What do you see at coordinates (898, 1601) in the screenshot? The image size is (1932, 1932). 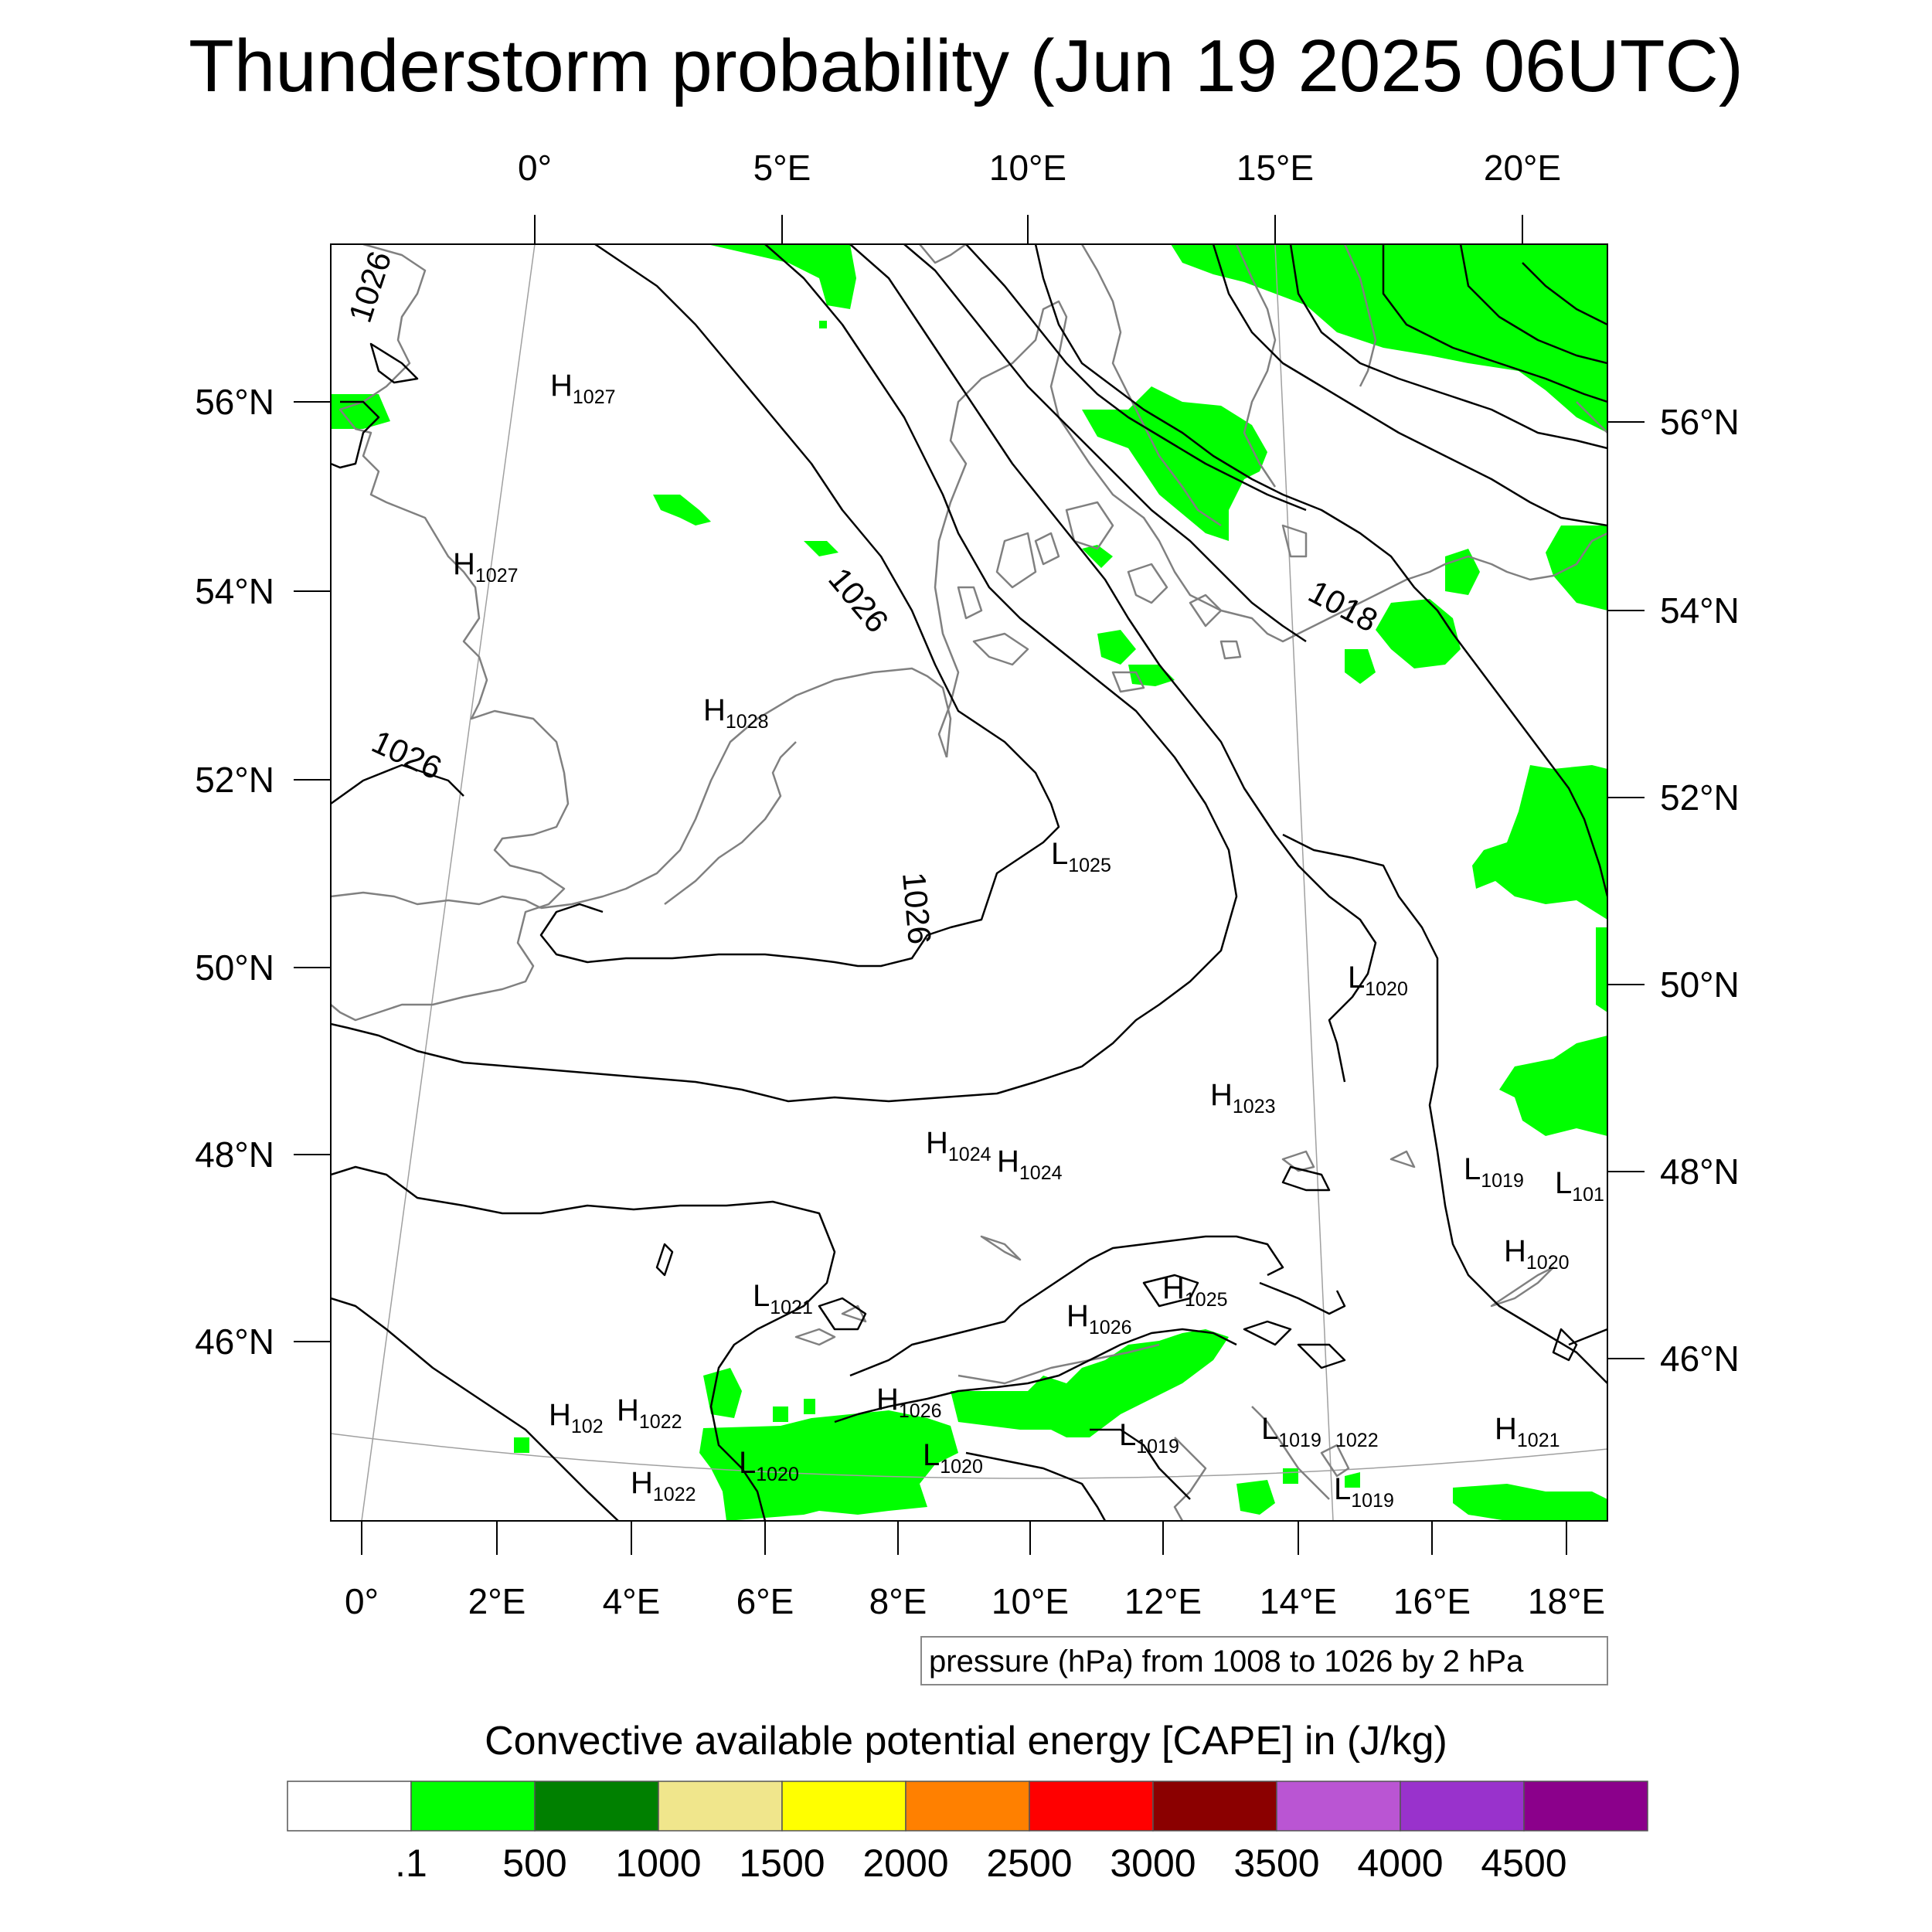 I see `bottom-lon-label: 8°E` at bounding box center [898, 1601].